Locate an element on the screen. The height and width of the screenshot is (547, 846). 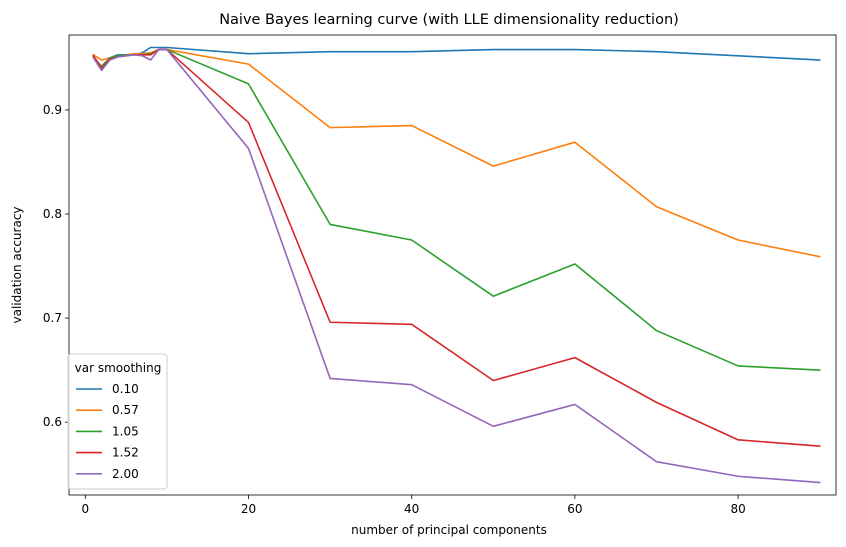
x-tick-label: 0 is located at coordinates (85, 509).